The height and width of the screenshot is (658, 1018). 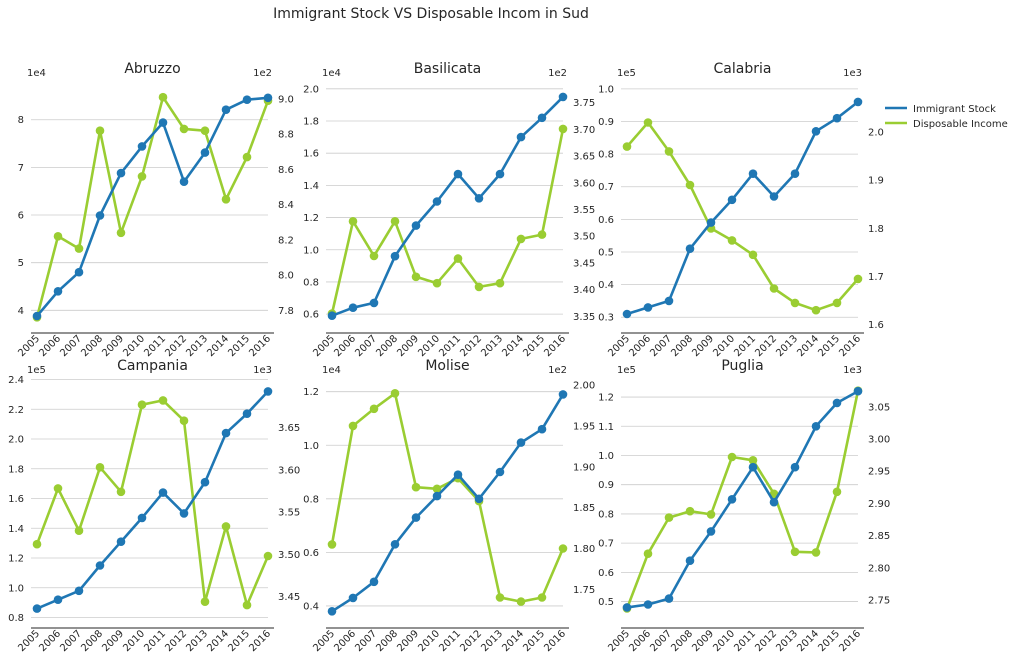 I want to click on left-y-tick-label: 5, so click(x=21, y=263).